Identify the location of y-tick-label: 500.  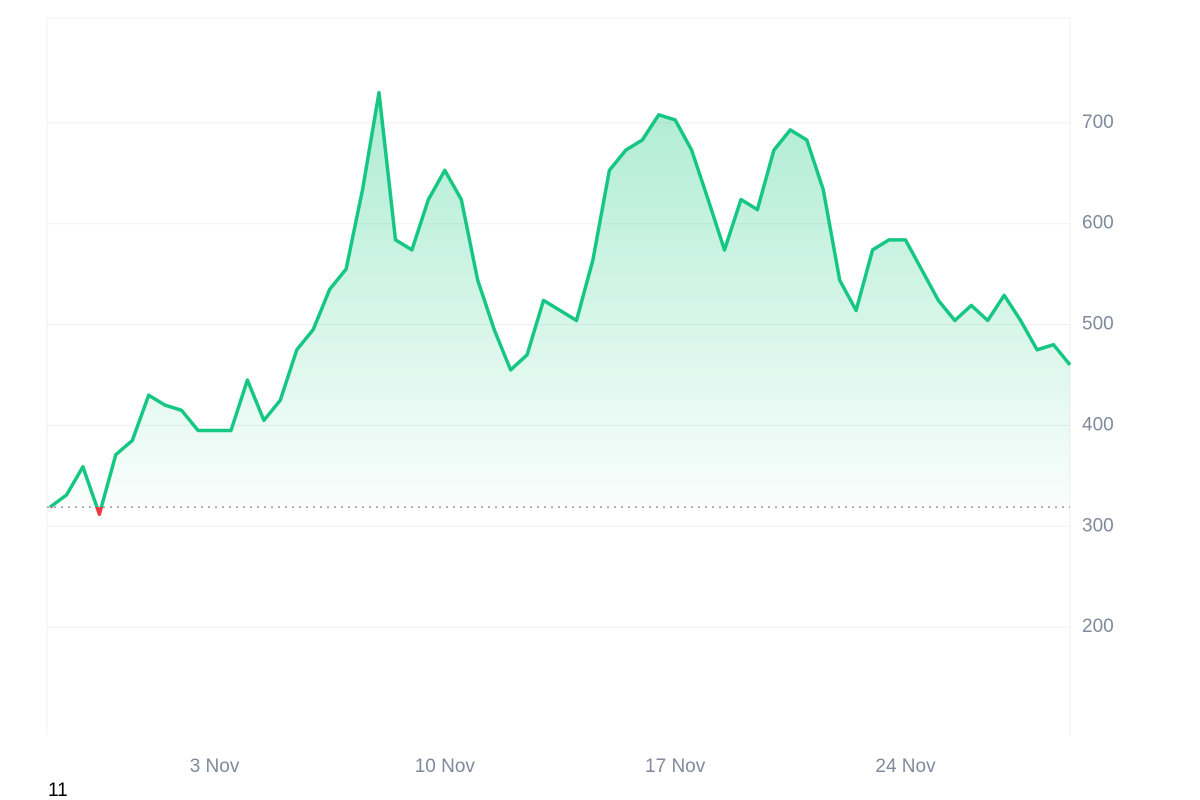
(1098, 324).